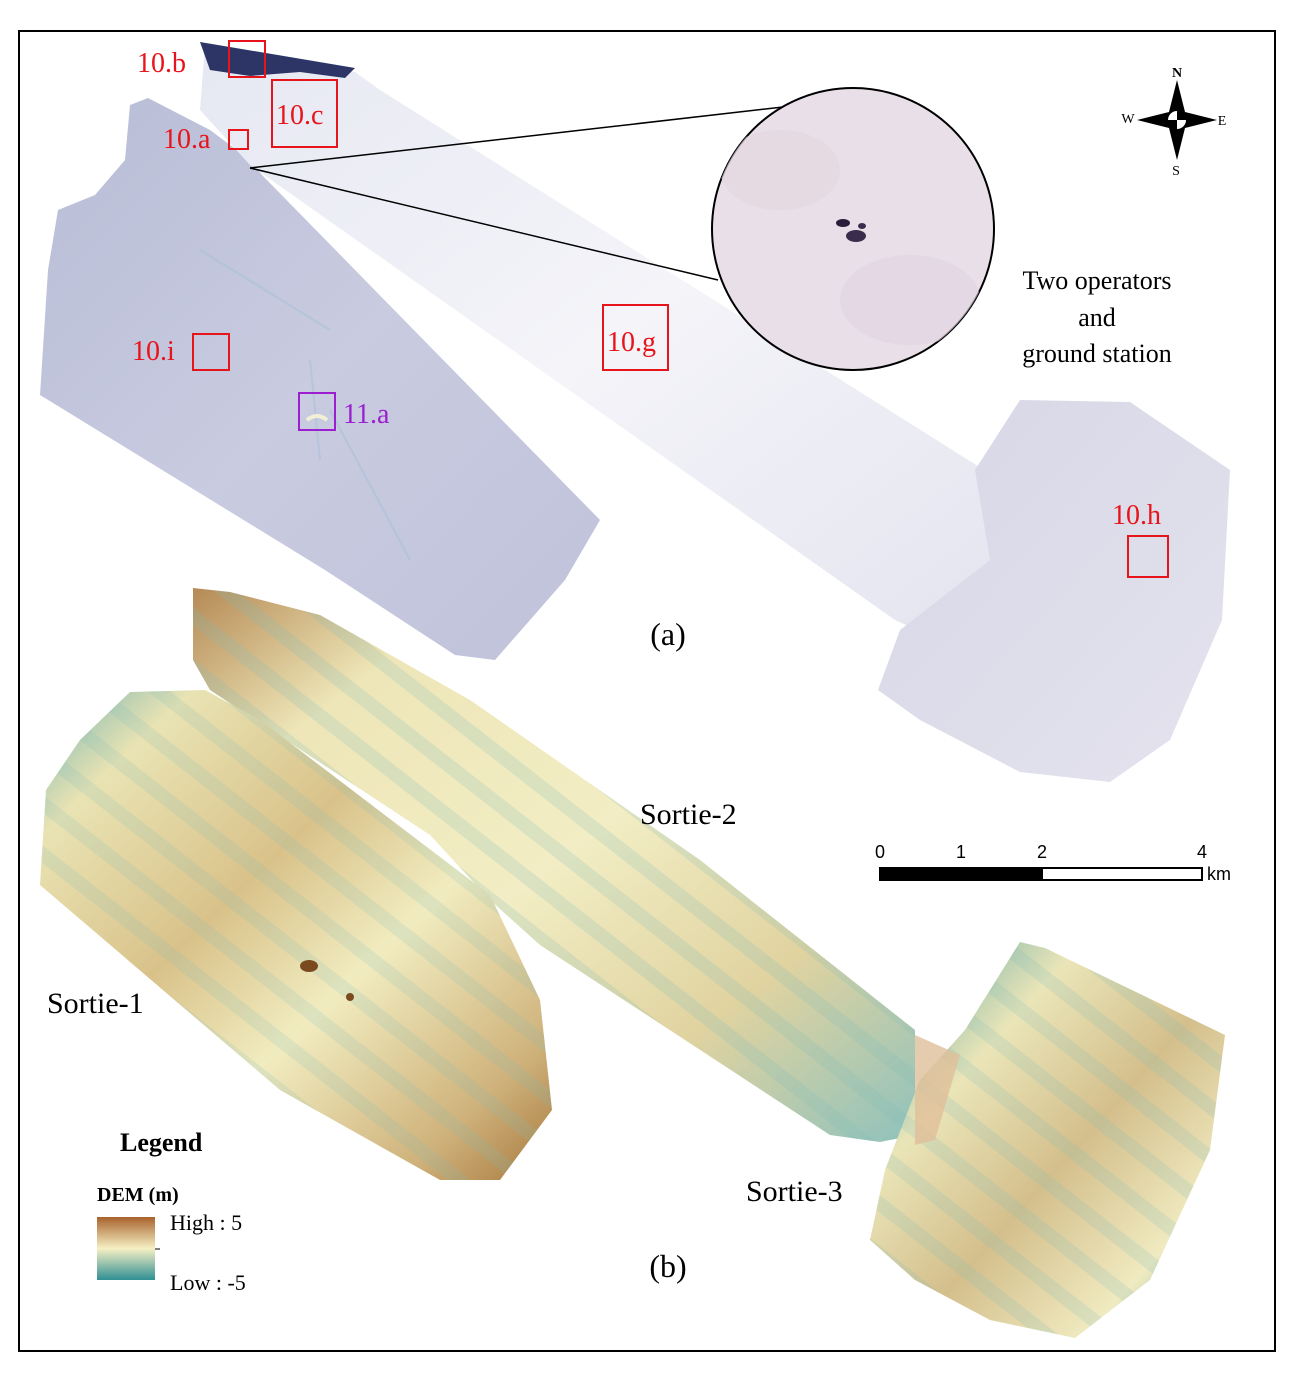 Image resolution: width=1295 pixels, height=1388 pixels. What do you see at coordinates (366, 414) in the screenshot?
I see `region-label-11-a: 11.a` at bounding box center [366, 414].